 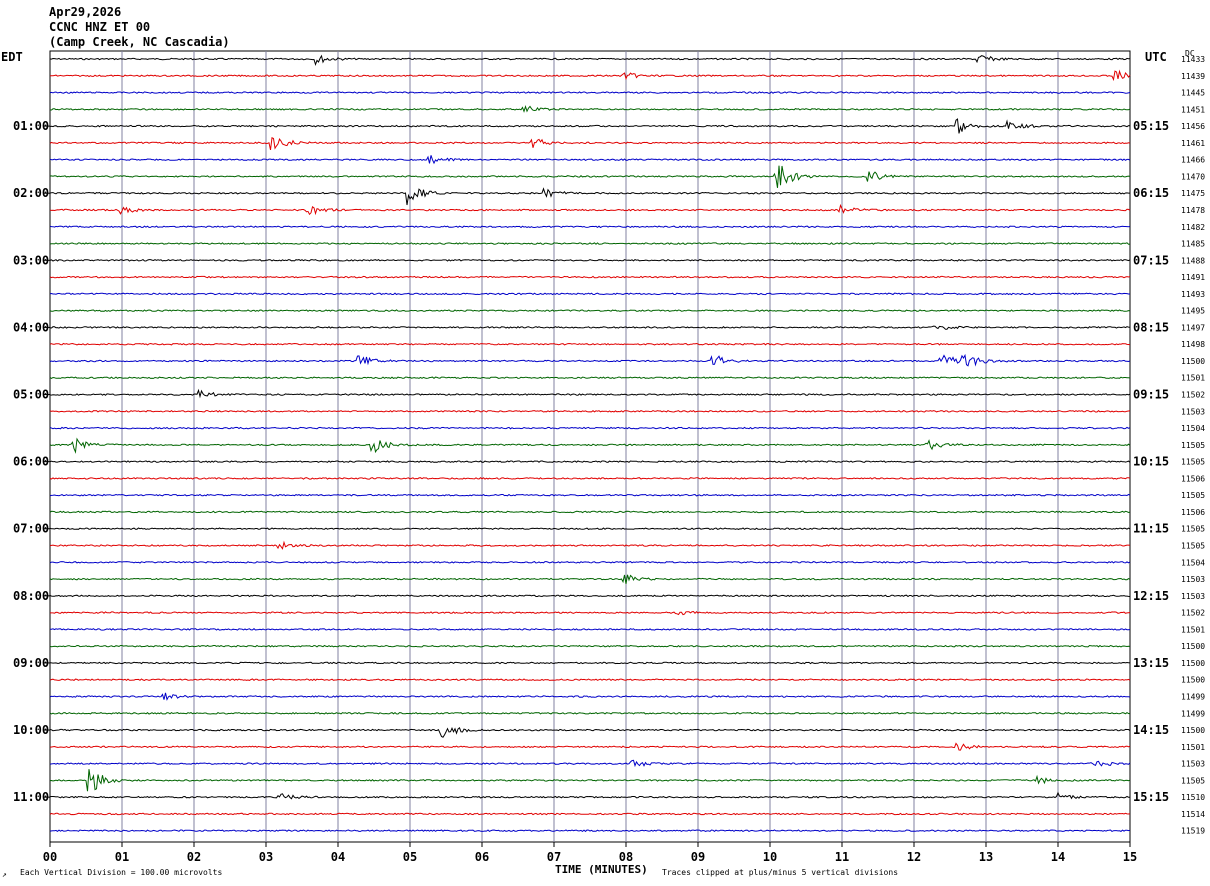 What do you see at coordinates (1193, 294) in the screenshot?
I see `dc-offset-label: 11493` at bounding box center [1193, 294].